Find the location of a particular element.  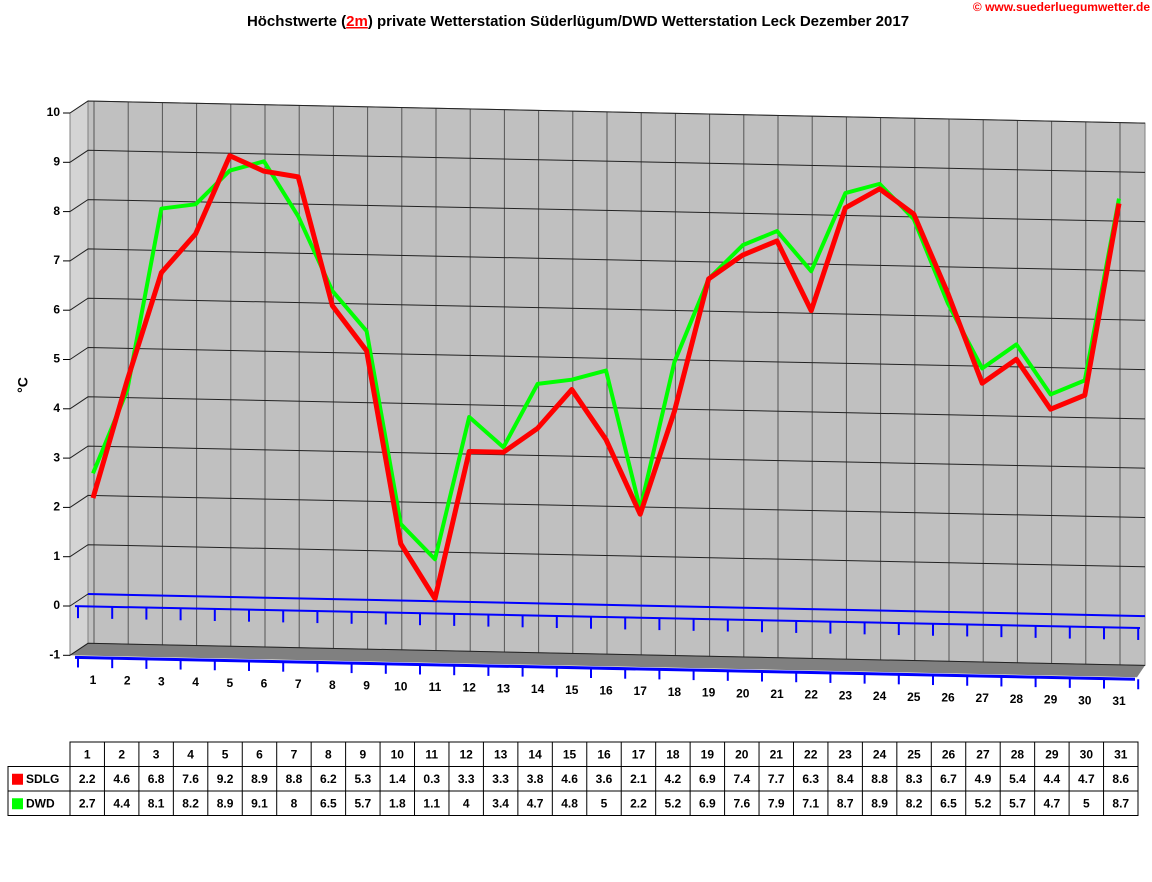

table-value: 4.6 is located at coordinates (121, 779).